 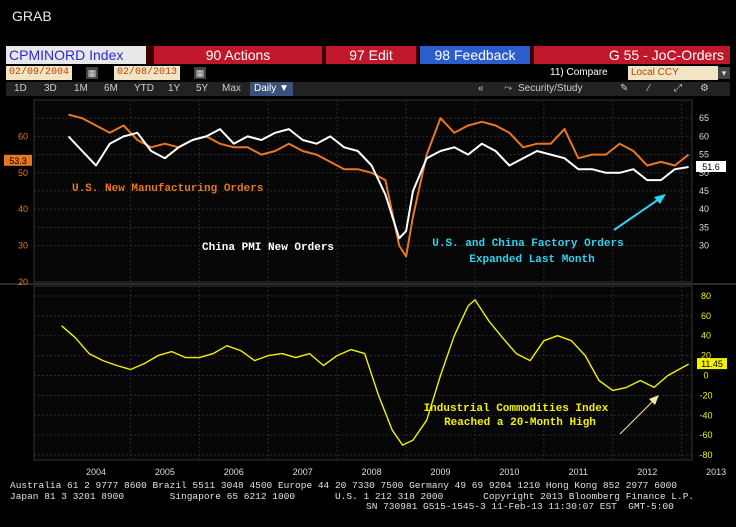 What do you see at coordinates (39, 73) in the screenshot?
I see `start-date-field: 02/09/2004` at bounding box center [39, 73].